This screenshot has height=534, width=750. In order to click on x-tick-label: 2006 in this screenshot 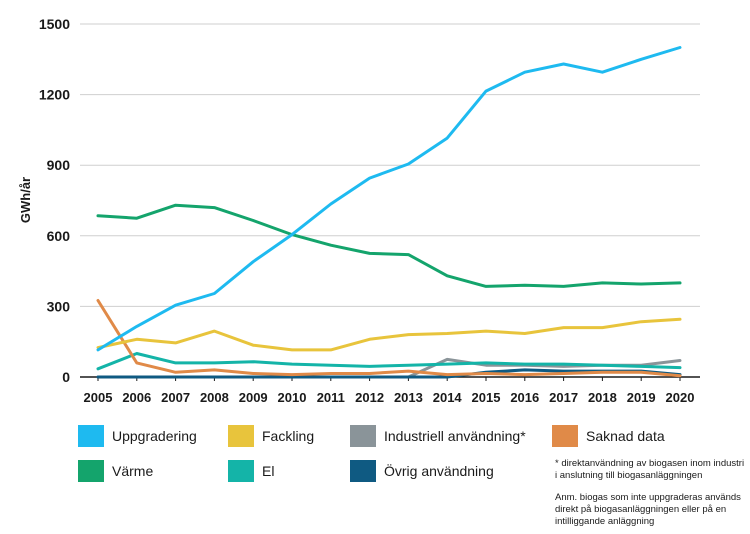, I will do `click(136, 397)`.